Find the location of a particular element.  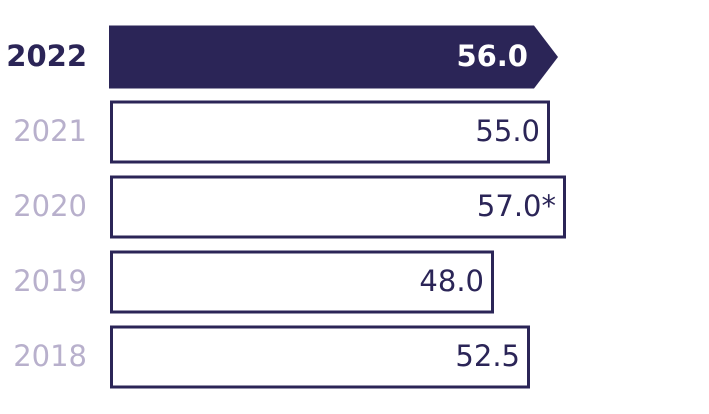

value-label: 57.0* is located at coordinates (516, 206).